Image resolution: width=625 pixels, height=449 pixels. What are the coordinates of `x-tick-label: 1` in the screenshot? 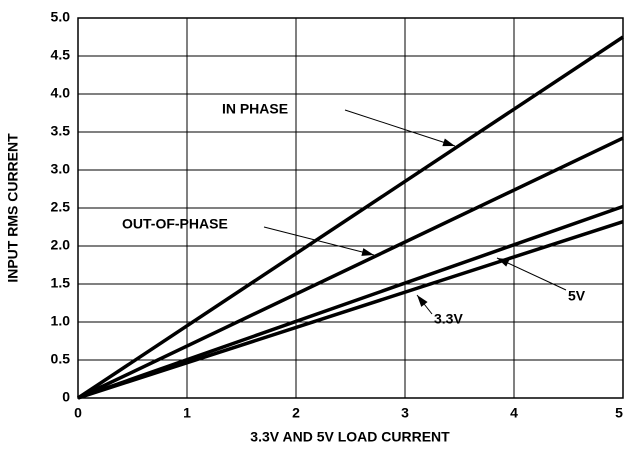 It's located at (187, 413).